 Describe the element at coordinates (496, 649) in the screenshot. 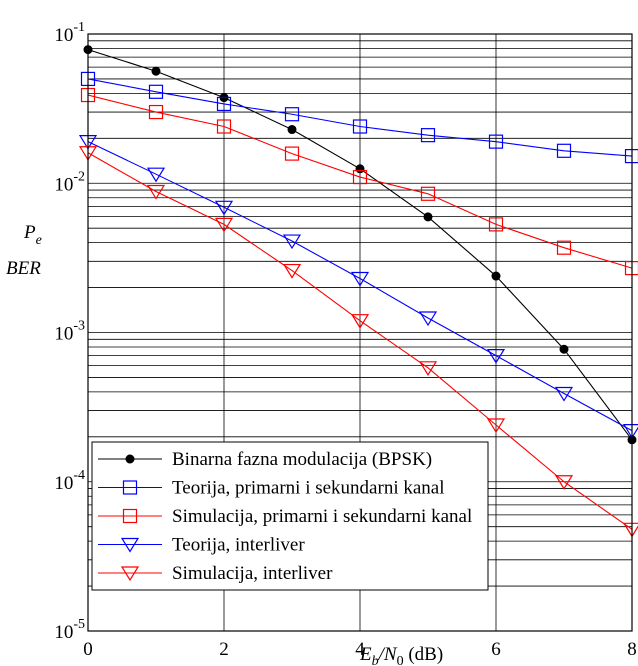

I see `x-tick-label: 6` at that location.